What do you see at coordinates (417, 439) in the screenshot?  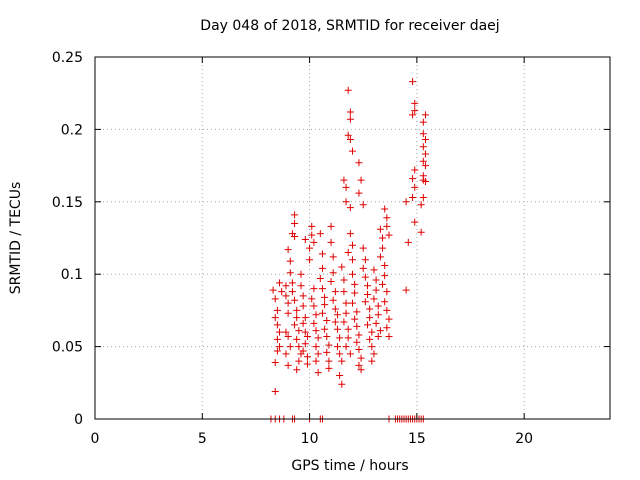 I see `x-tick-label: 15` at bounding box center [417, 439].